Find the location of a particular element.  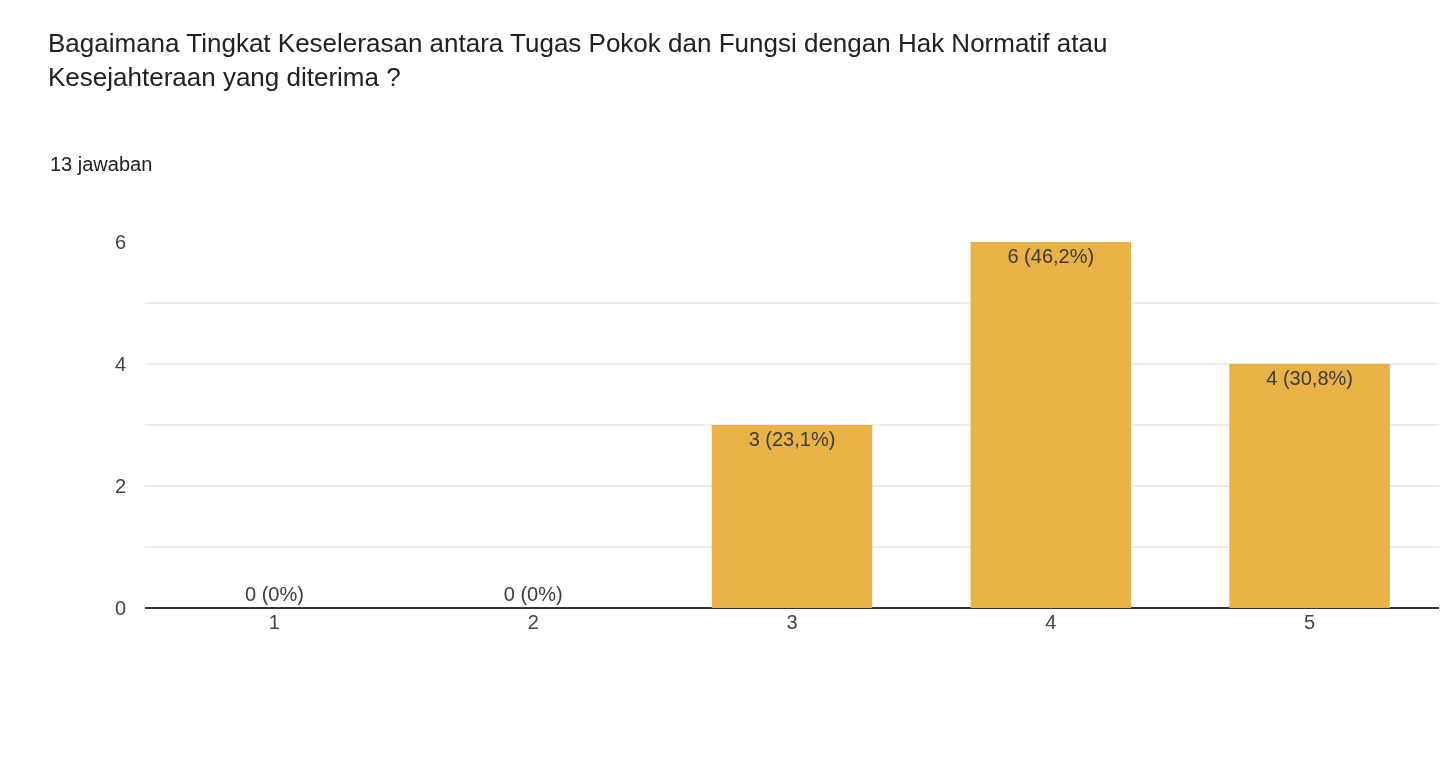

data-label: 6 (46,2%) is located at coordinates (1051, 256).